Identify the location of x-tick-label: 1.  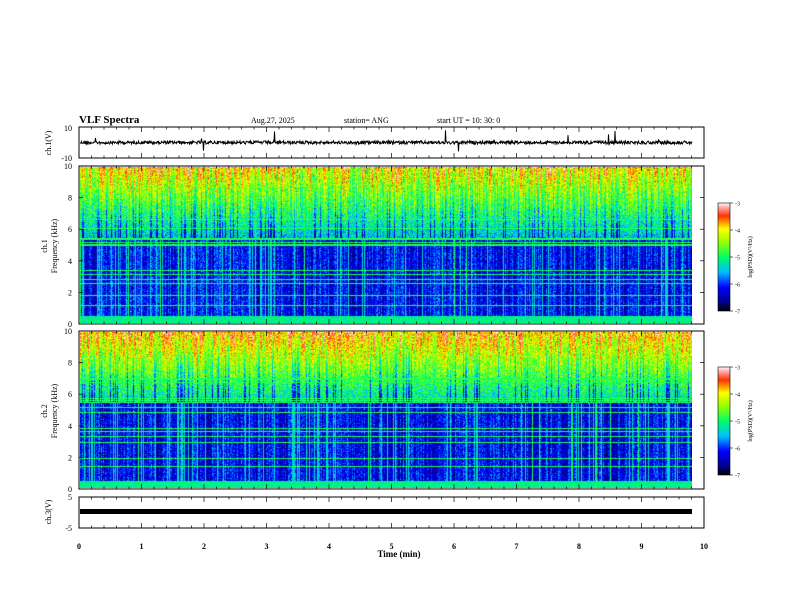
(142, 546).